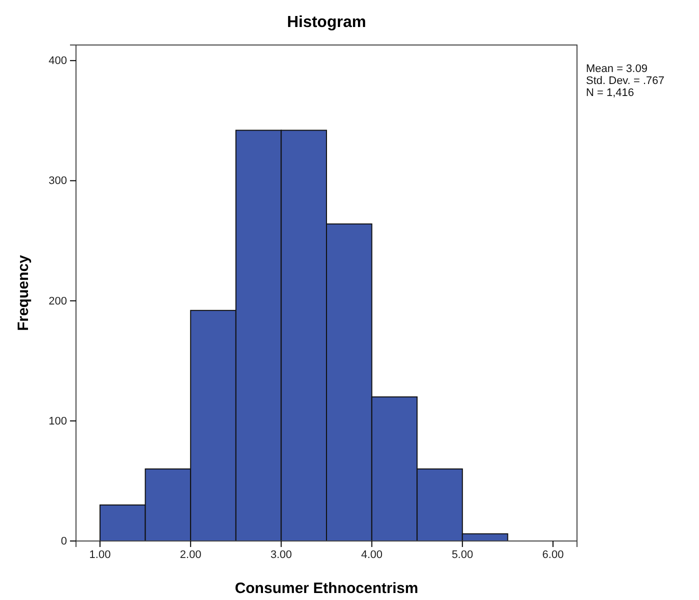 This screenshot has height=600, width=699. Describe the element at coordinates (610, 93) in the screenshot. I see `text: N = 1,416` at that location.